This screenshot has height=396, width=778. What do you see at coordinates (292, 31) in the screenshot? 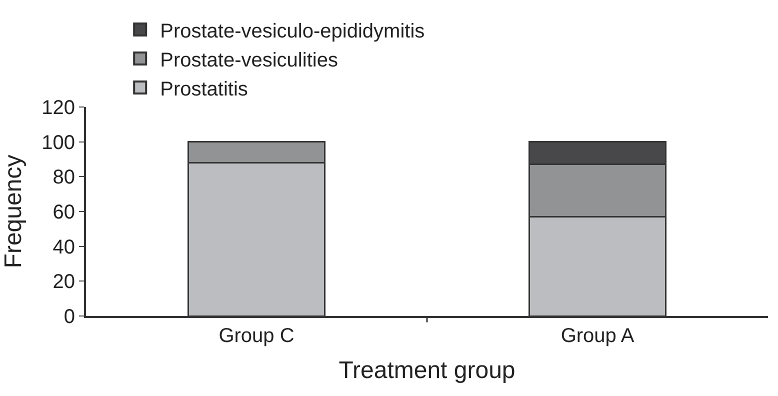
I see `legend-label: Prostate-vesiculo-epididymitis` at bounding box center [292, 31].